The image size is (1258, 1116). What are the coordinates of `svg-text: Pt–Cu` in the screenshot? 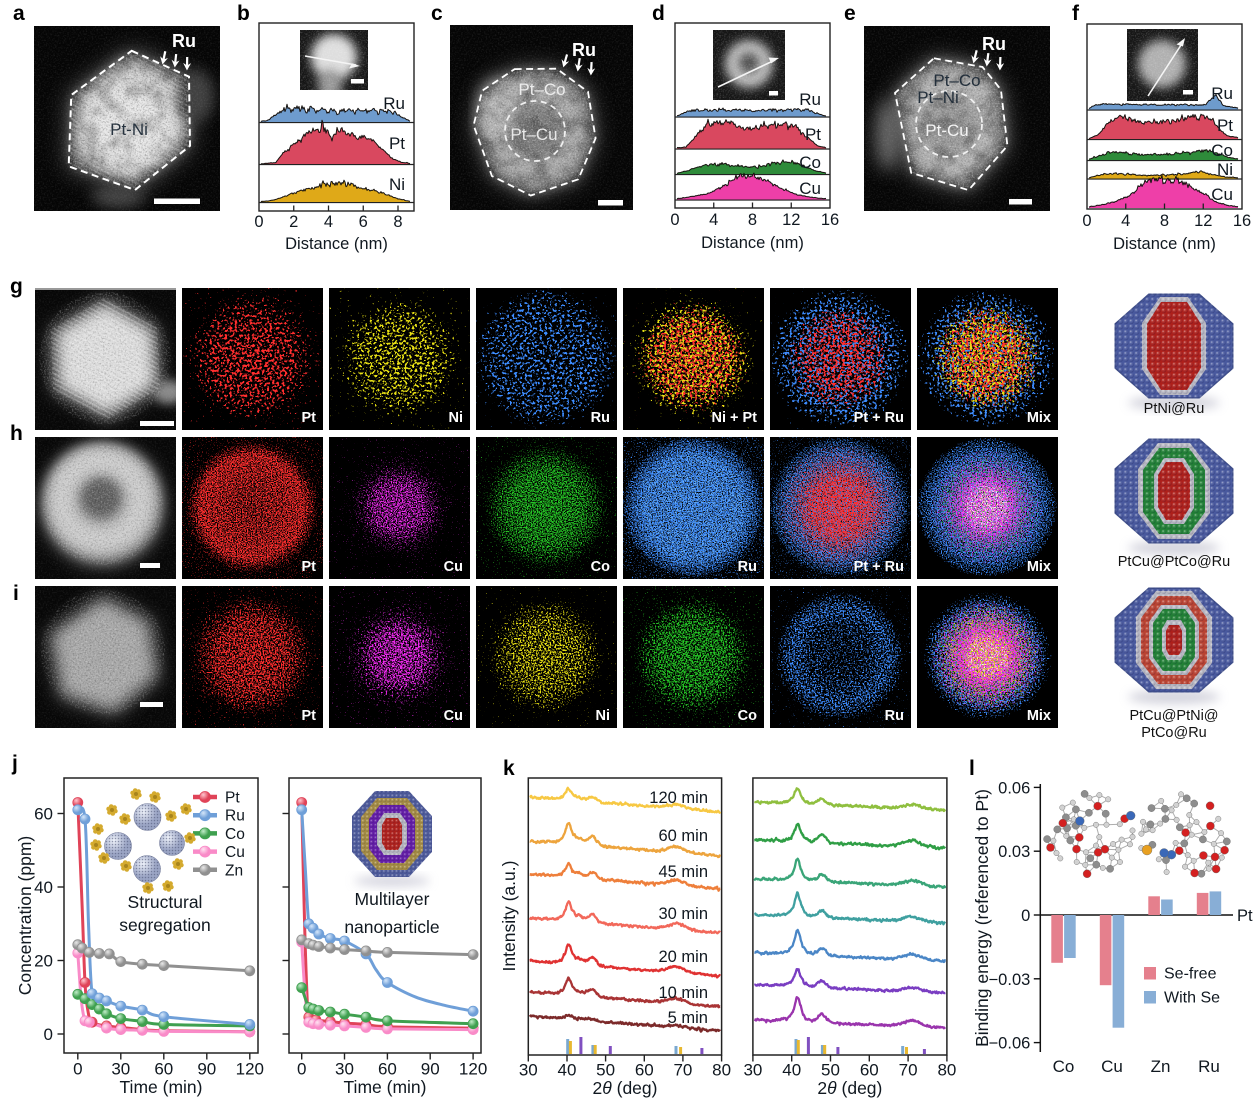 It's located at (533, 134).